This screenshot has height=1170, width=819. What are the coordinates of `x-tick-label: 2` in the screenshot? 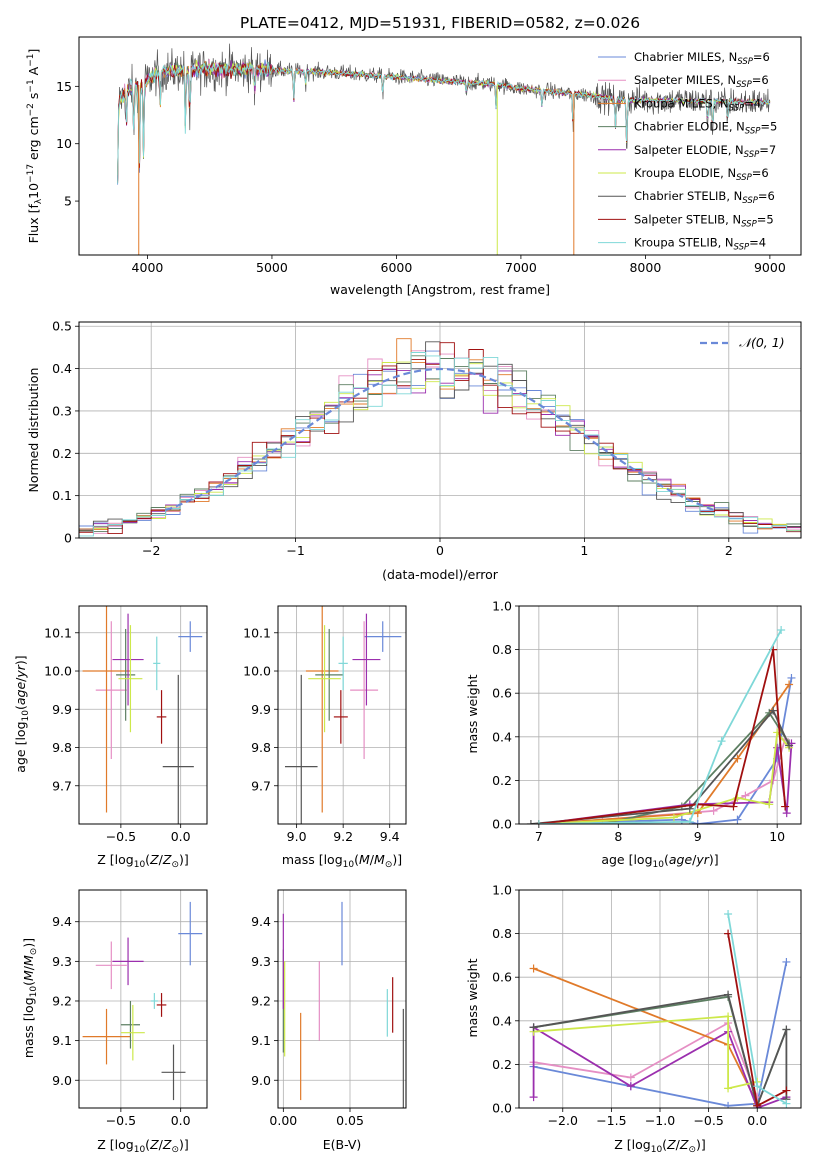 It's located at (729, 550).